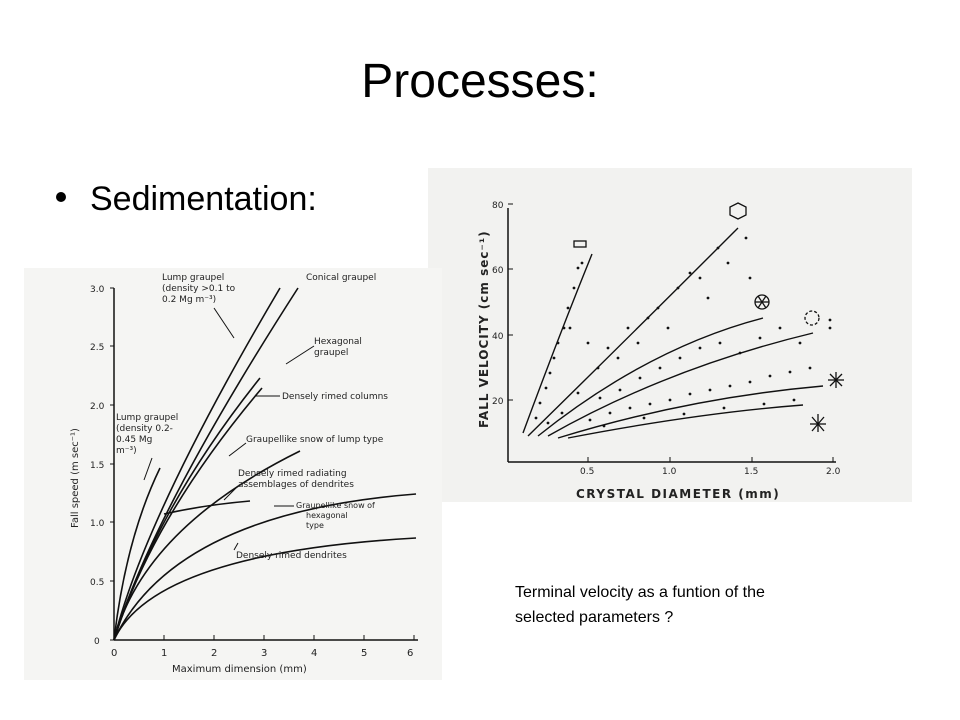 This screenshot has height=720, width=960. What do you see at coordinates (327, 515) in the screenshot?
I see `label-graupellike-snow-hexagonal-2: hexagonal` at bounding box center [327, 515].